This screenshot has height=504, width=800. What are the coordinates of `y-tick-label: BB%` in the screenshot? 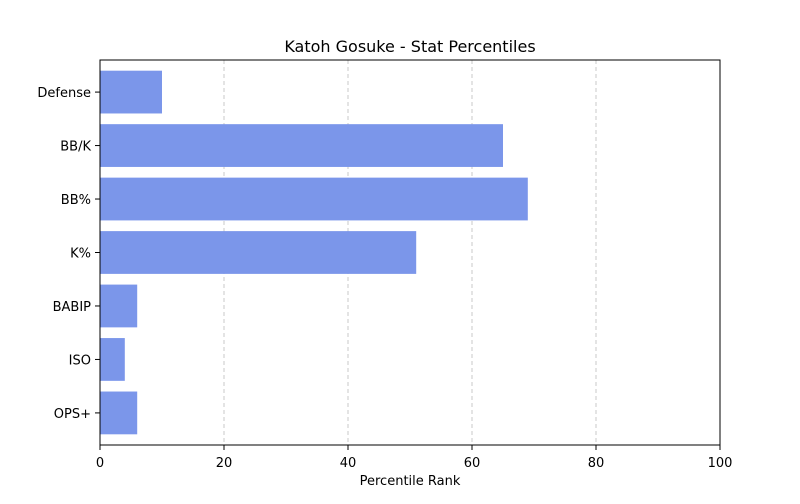 It's located at (76, 200).